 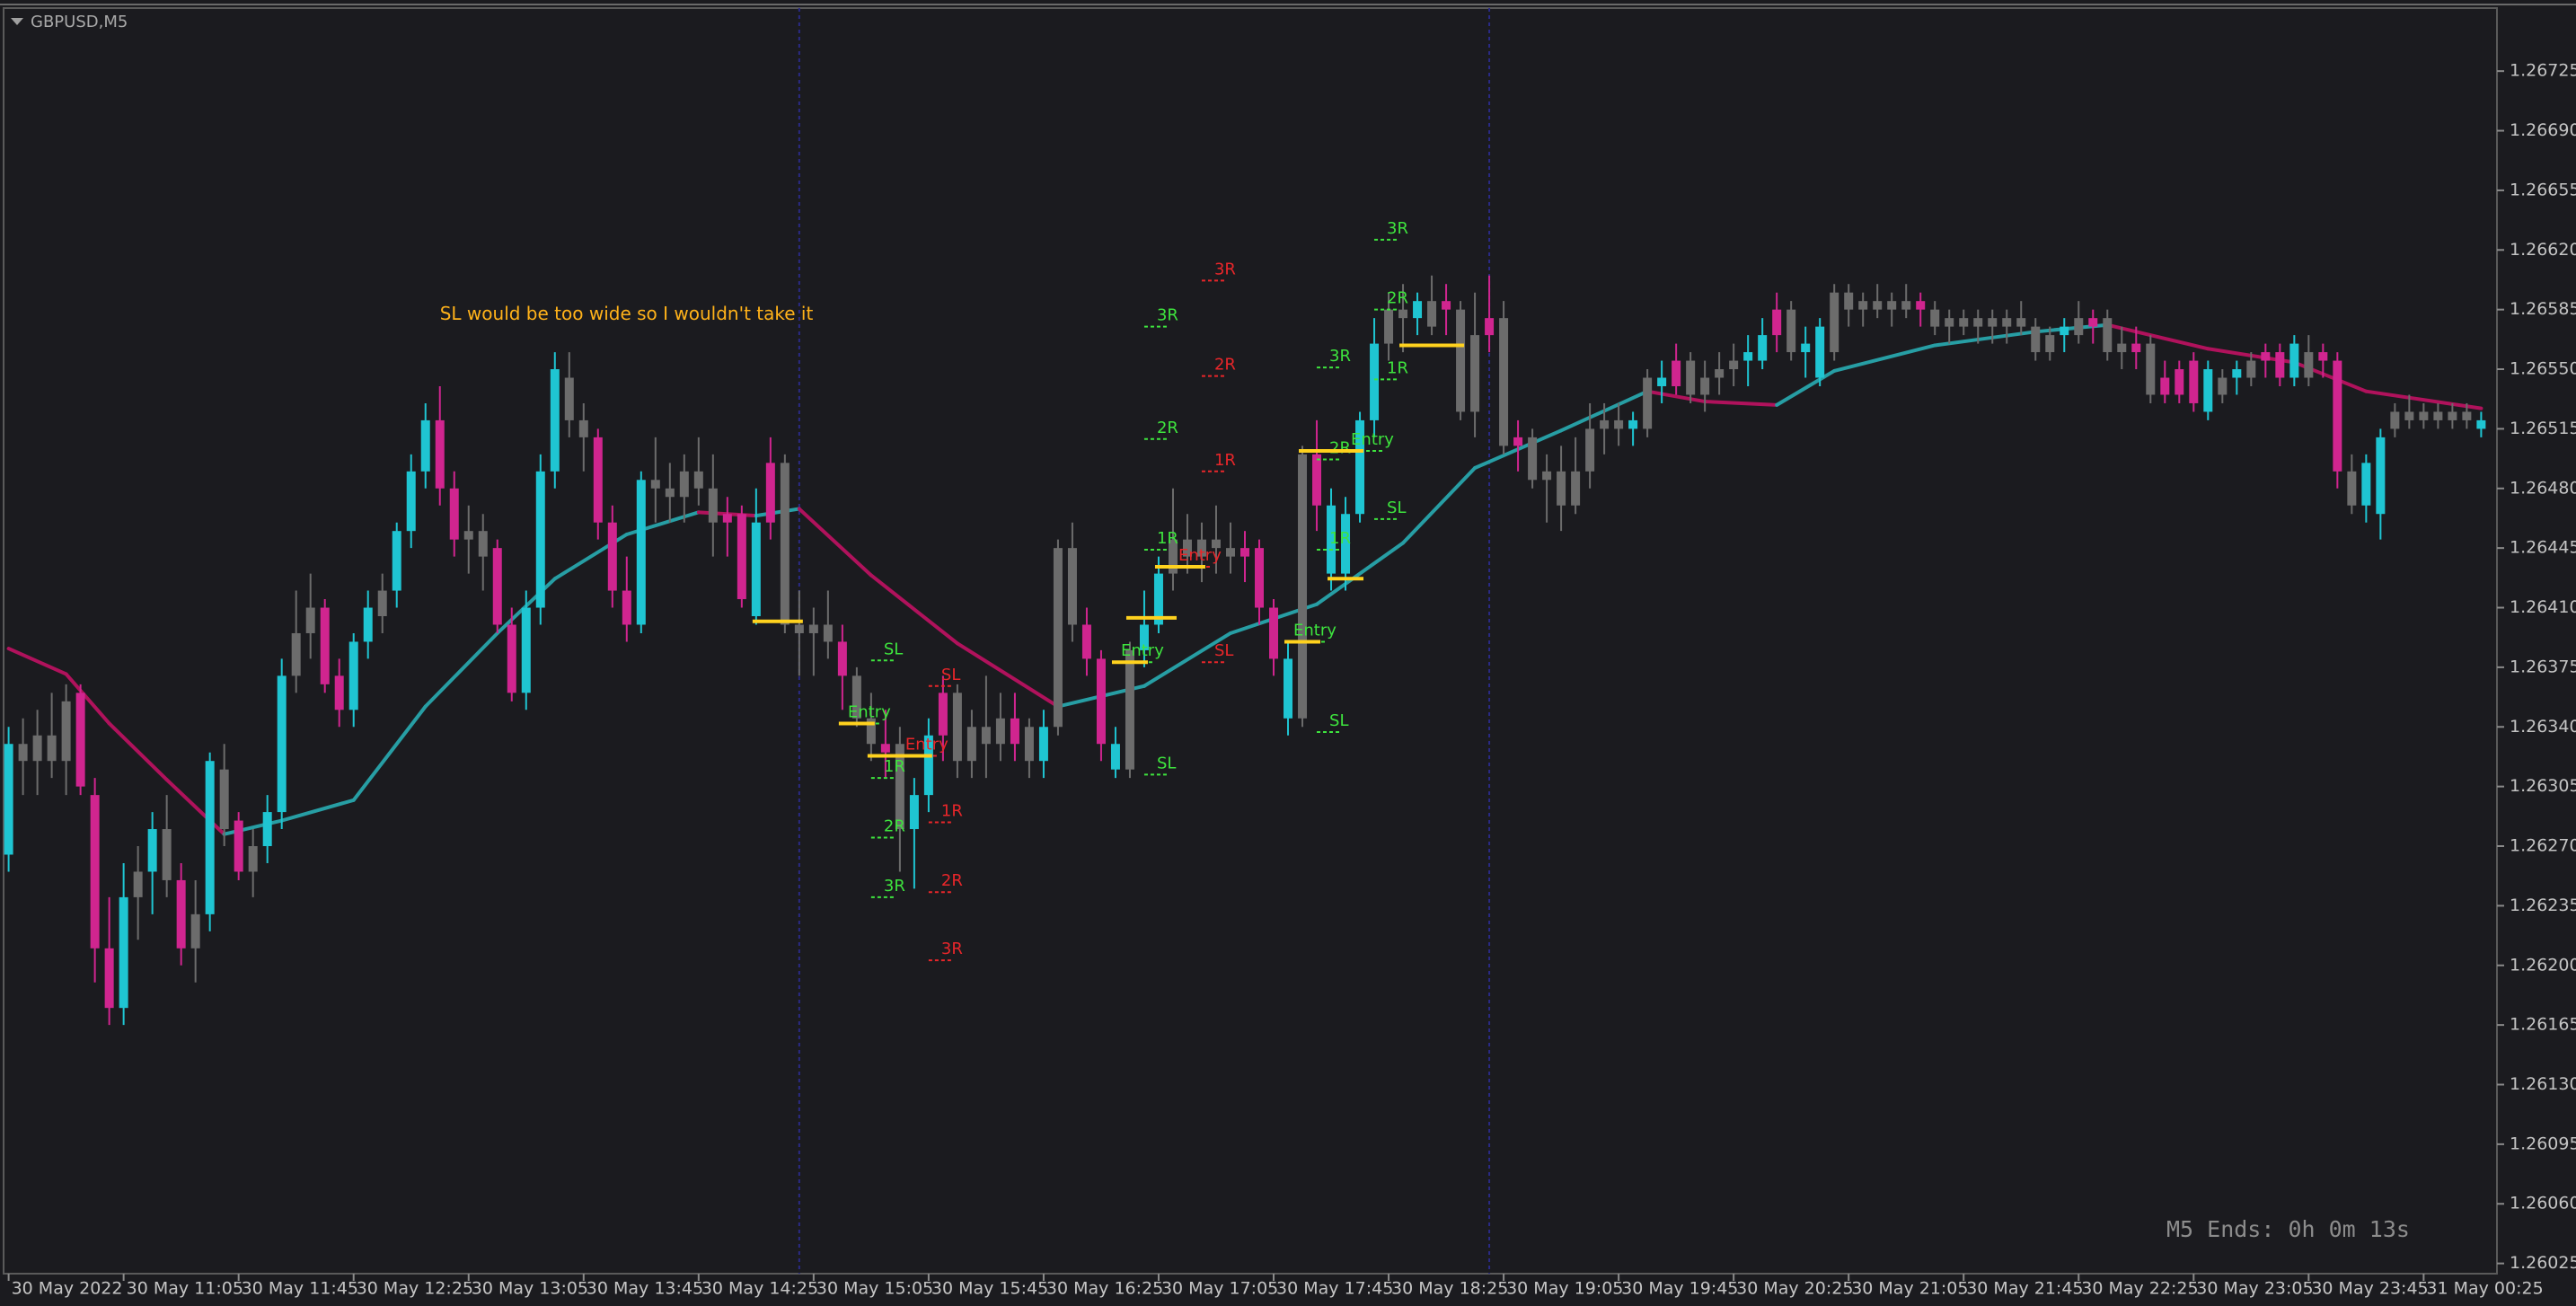 What do you see at coordinates (2543, 428) in the screenshot?
I see `y-tick-label: 1.26515` at bounding box center [2543, 428].